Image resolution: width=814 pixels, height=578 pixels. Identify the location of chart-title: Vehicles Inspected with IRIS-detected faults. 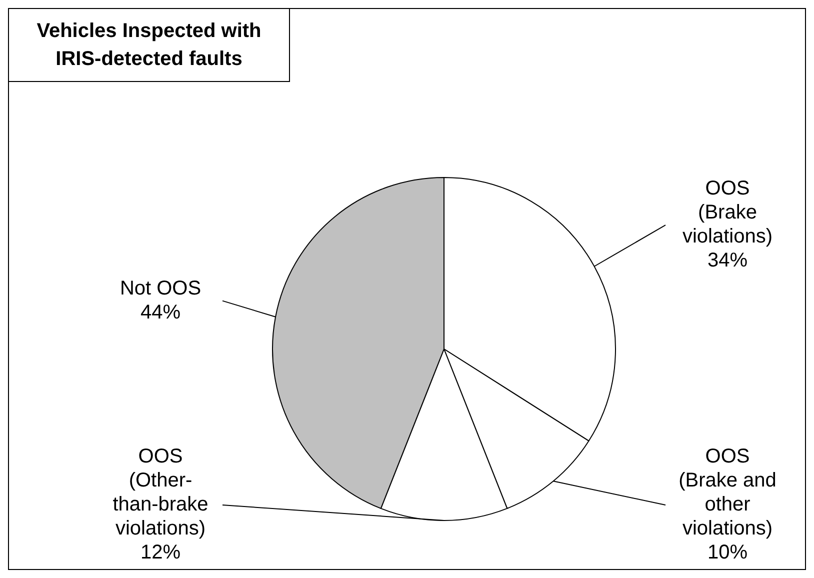
(149, 45).